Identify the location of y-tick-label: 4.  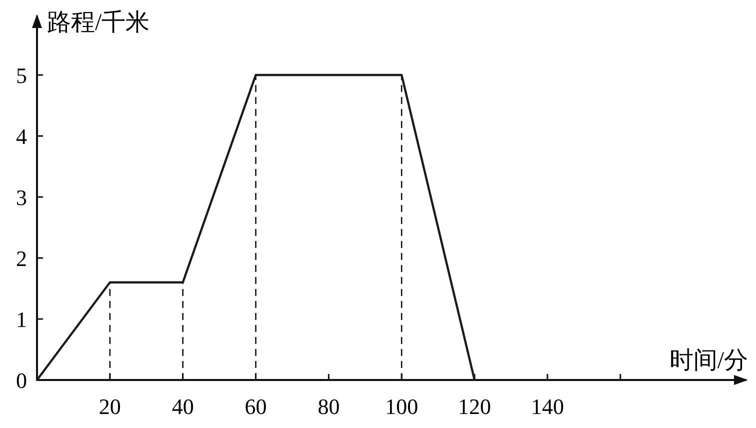
(21, 136).